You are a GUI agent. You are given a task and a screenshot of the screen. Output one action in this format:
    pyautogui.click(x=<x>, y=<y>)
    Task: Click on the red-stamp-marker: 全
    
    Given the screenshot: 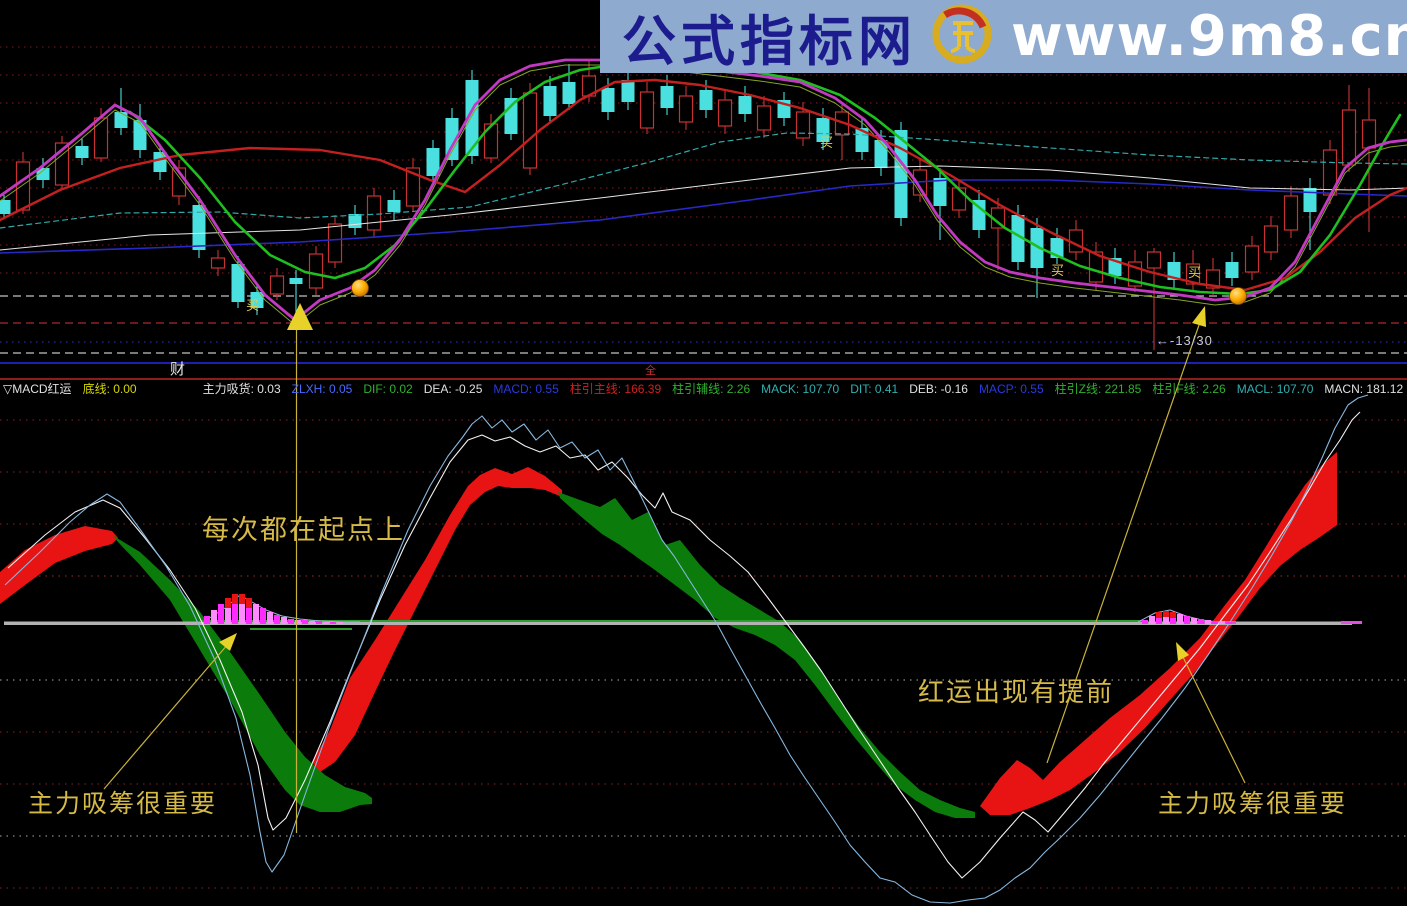 What is the action you would take?
    pyautogui.click(x=650, y=371)
    